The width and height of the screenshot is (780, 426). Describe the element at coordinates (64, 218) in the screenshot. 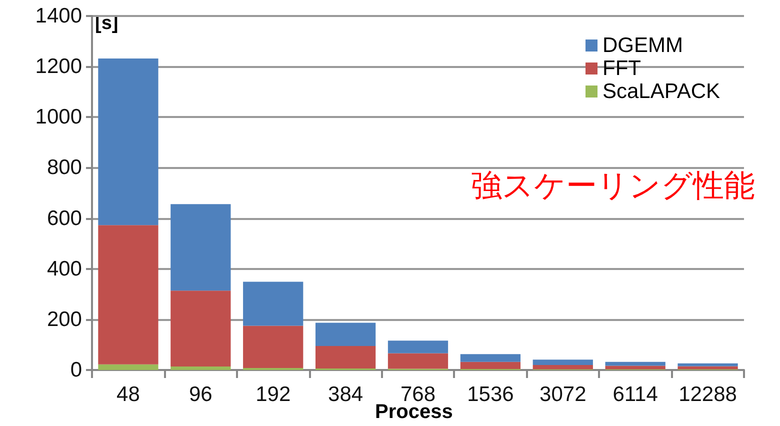

I see `y-tick-label: 600` at that location.